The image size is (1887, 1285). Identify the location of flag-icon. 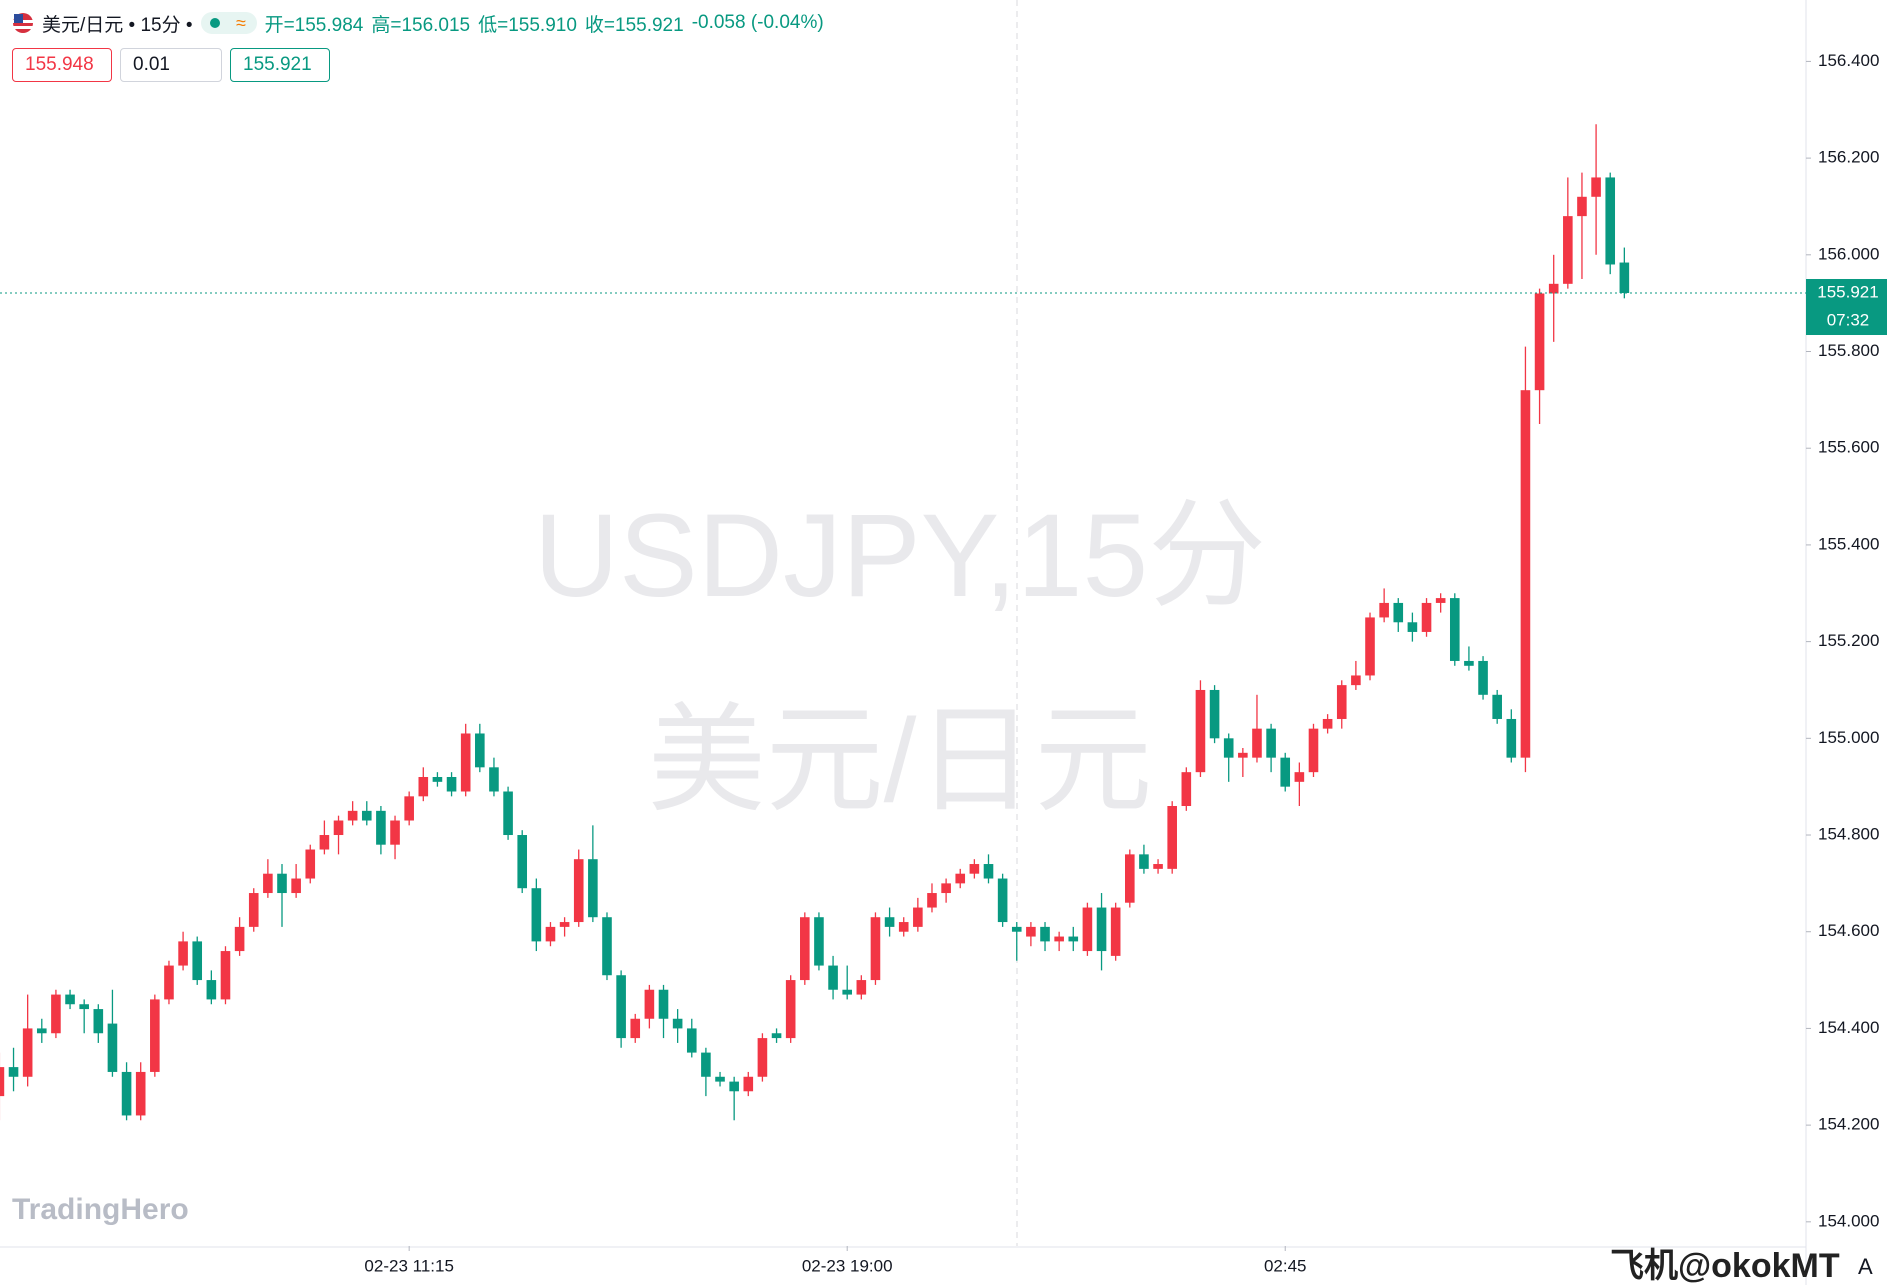
(23, 23).